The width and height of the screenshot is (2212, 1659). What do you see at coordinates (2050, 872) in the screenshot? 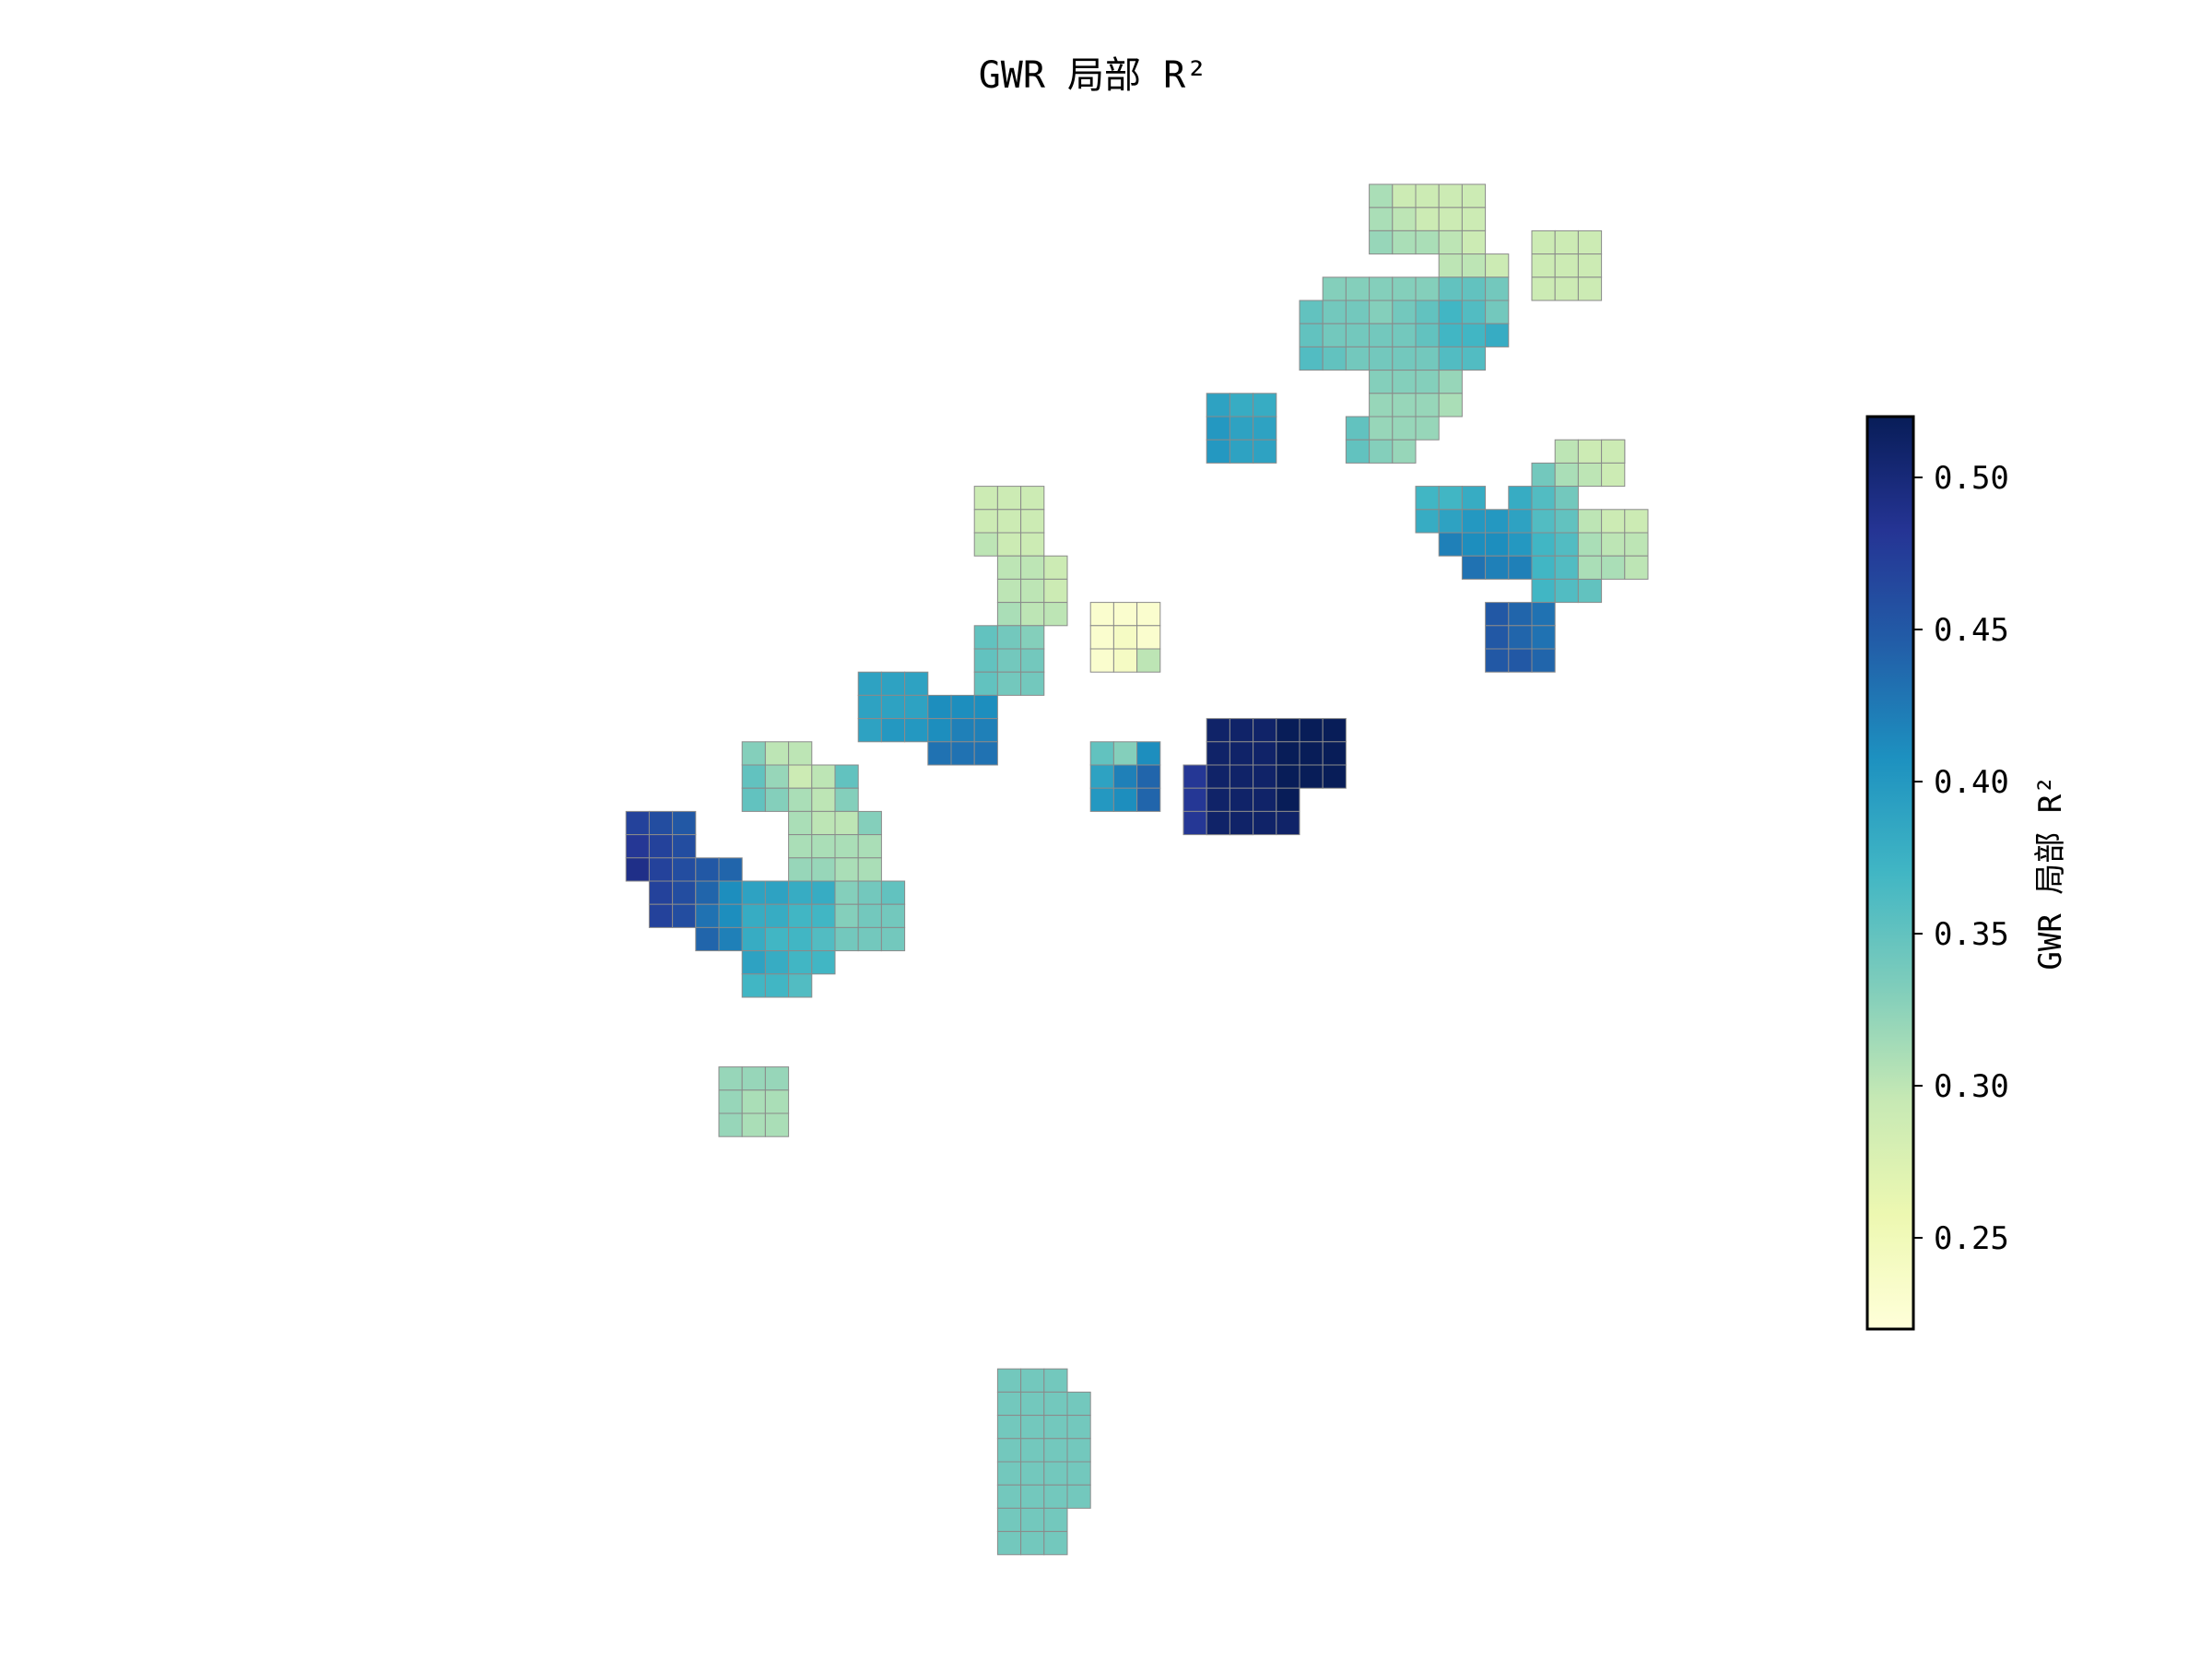
I see `colorbar-label: GWR 局部 R²` at bounding box center [2050, 872].